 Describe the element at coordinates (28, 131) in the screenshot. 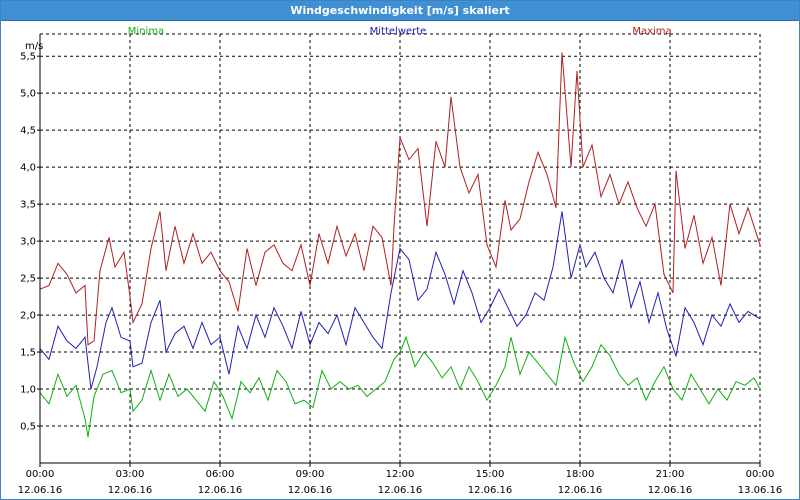

I see `y-tick-label: 4,5` at that location.